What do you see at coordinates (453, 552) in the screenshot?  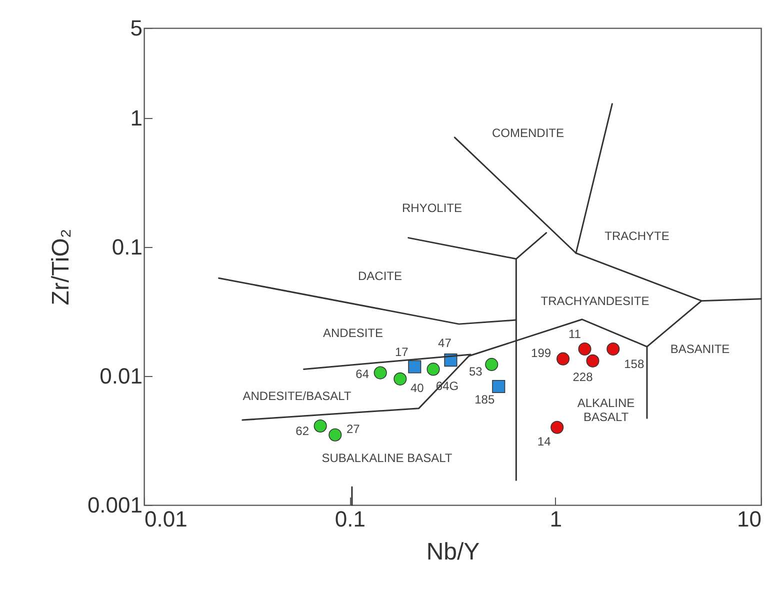 I see `x-axis-title: Nb/Y` at bounding box center [453, 552].